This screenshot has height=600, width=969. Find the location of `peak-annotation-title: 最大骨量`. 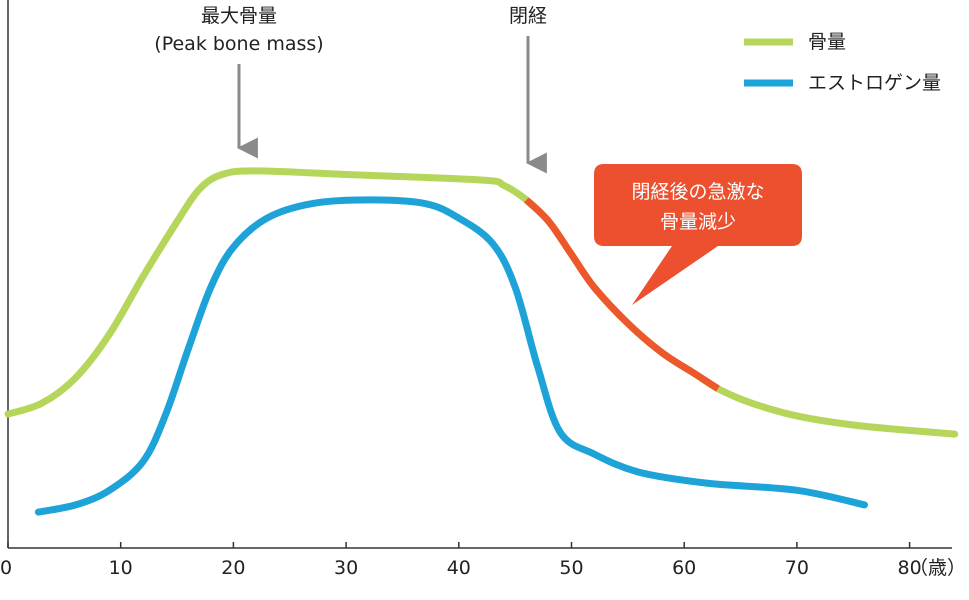

peak-annotation-title: 最大骨量 is located at coordinates (239, 16).